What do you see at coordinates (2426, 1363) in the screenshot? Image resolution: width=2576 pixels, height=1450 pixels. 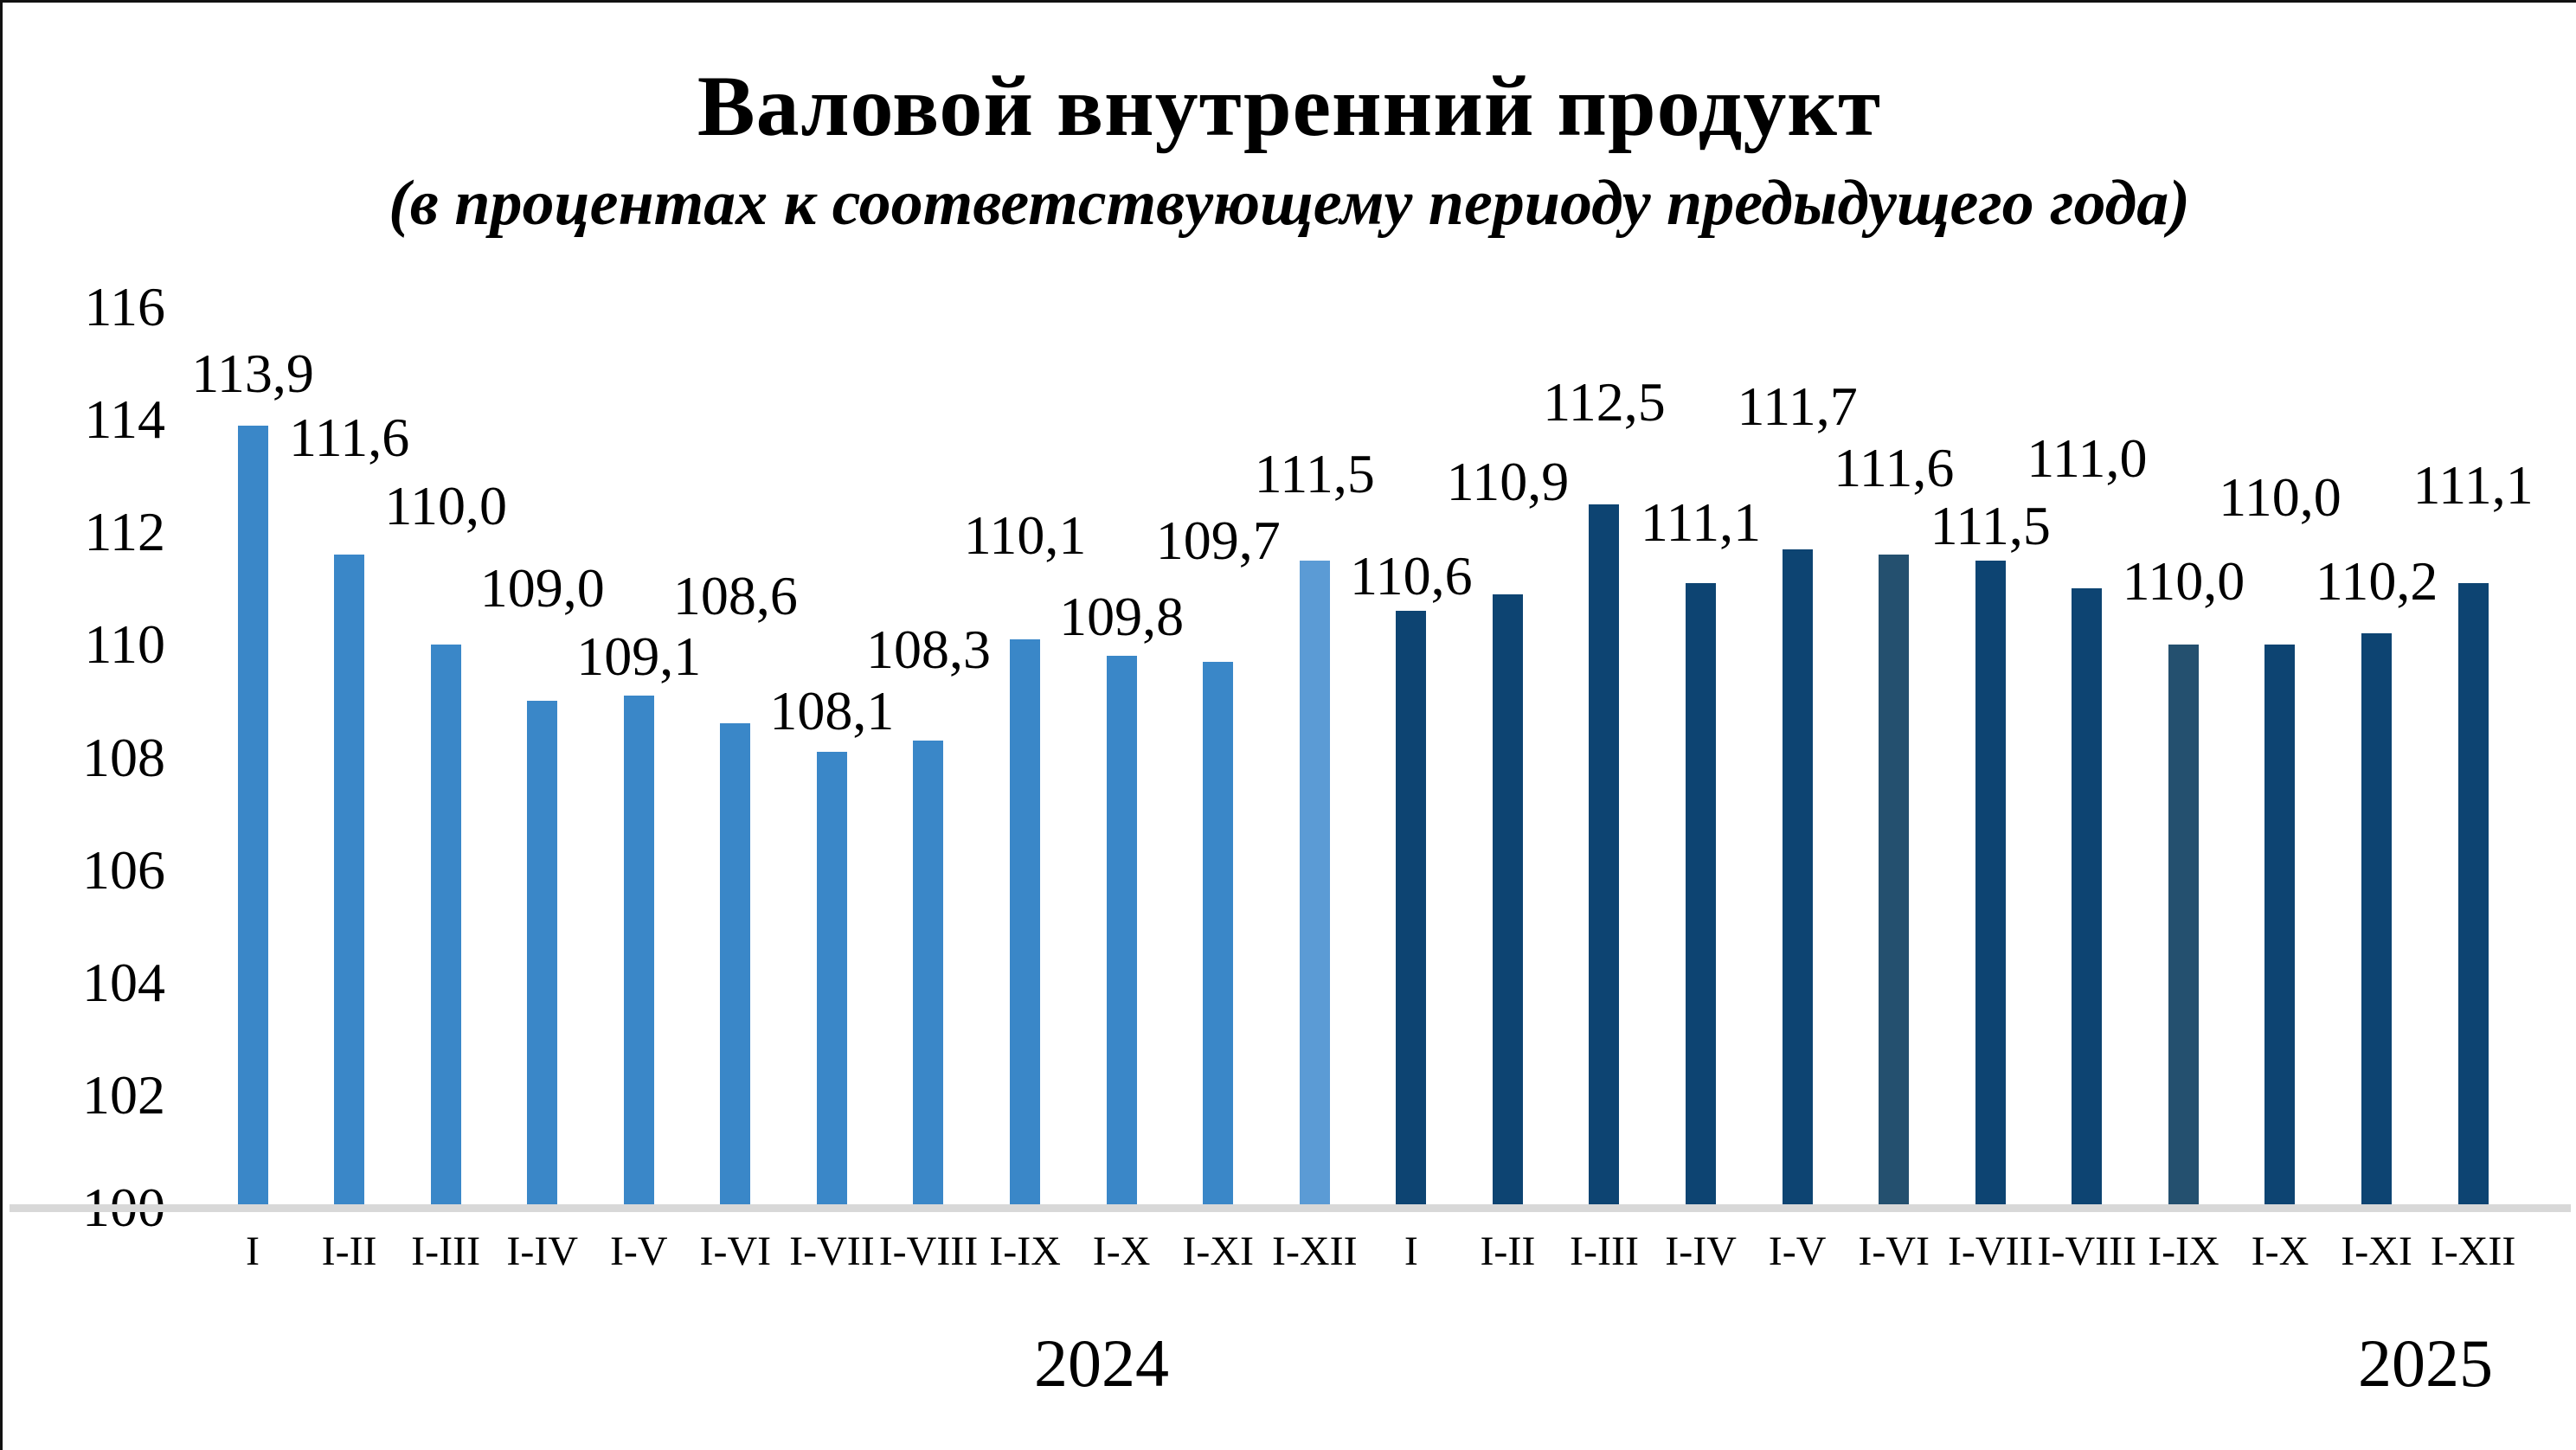 I see `year-label: 2025` at bounding box center [2426, 1363].